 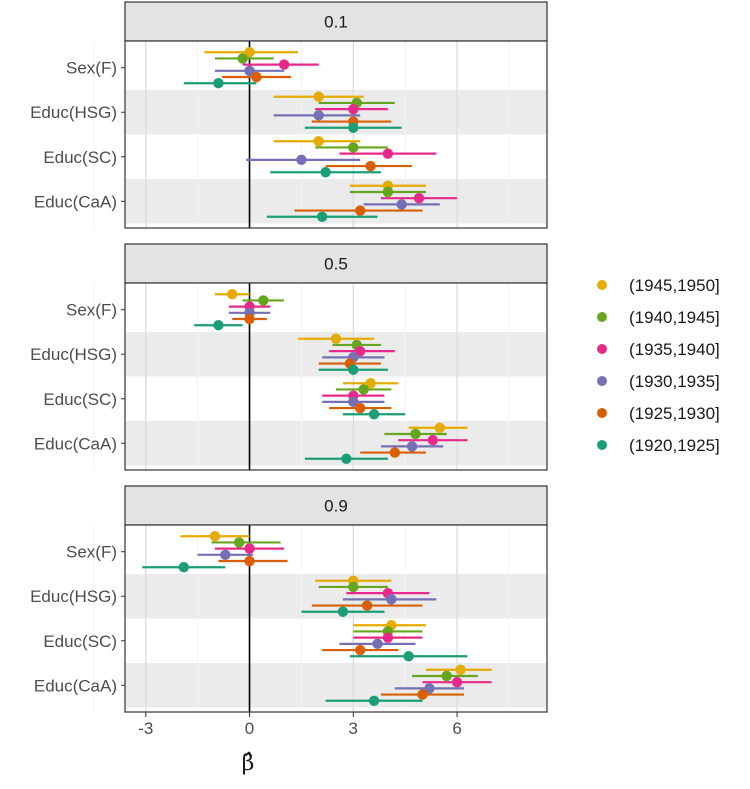 I want to click on legend-item: (1940,1945], so click(x=658, y=317).